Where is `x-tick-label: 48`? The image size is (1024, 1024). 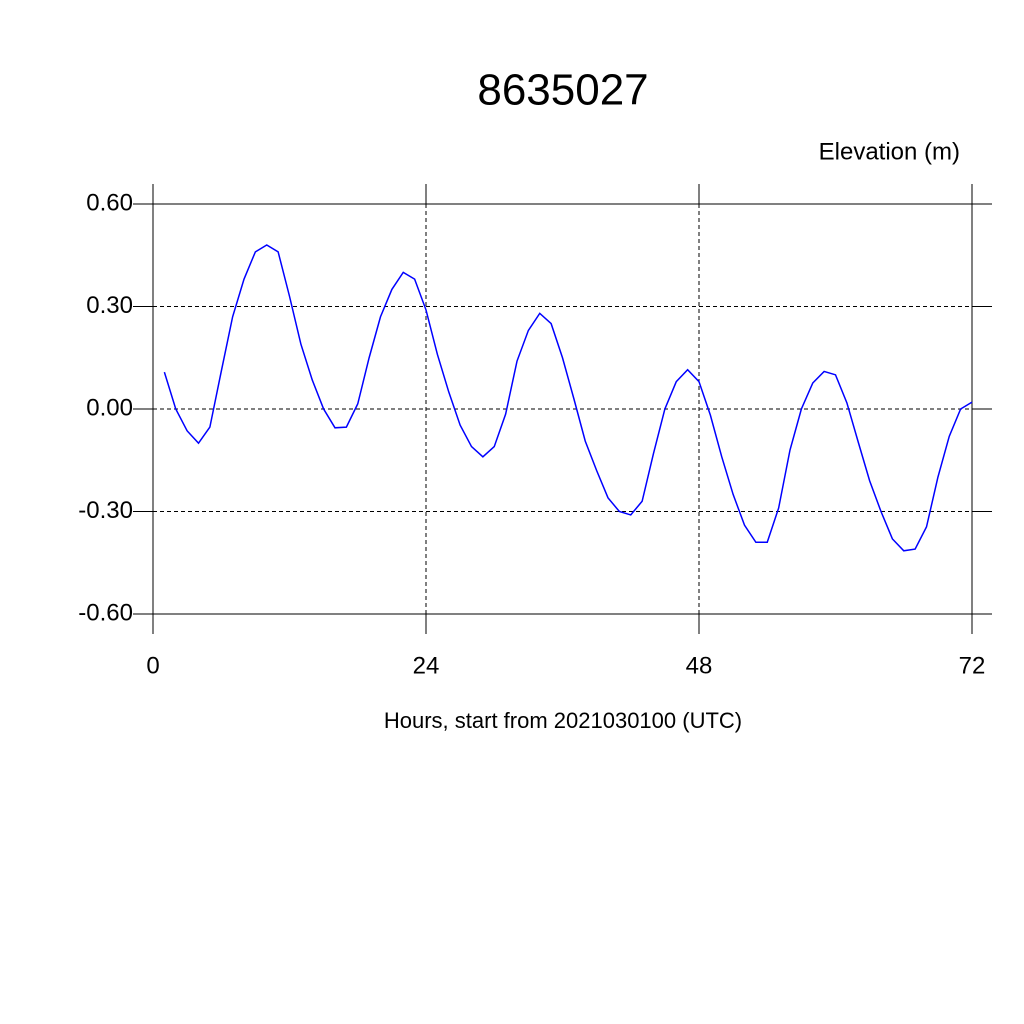
x-tick-label: 48 is located at coordinates (699, 665).